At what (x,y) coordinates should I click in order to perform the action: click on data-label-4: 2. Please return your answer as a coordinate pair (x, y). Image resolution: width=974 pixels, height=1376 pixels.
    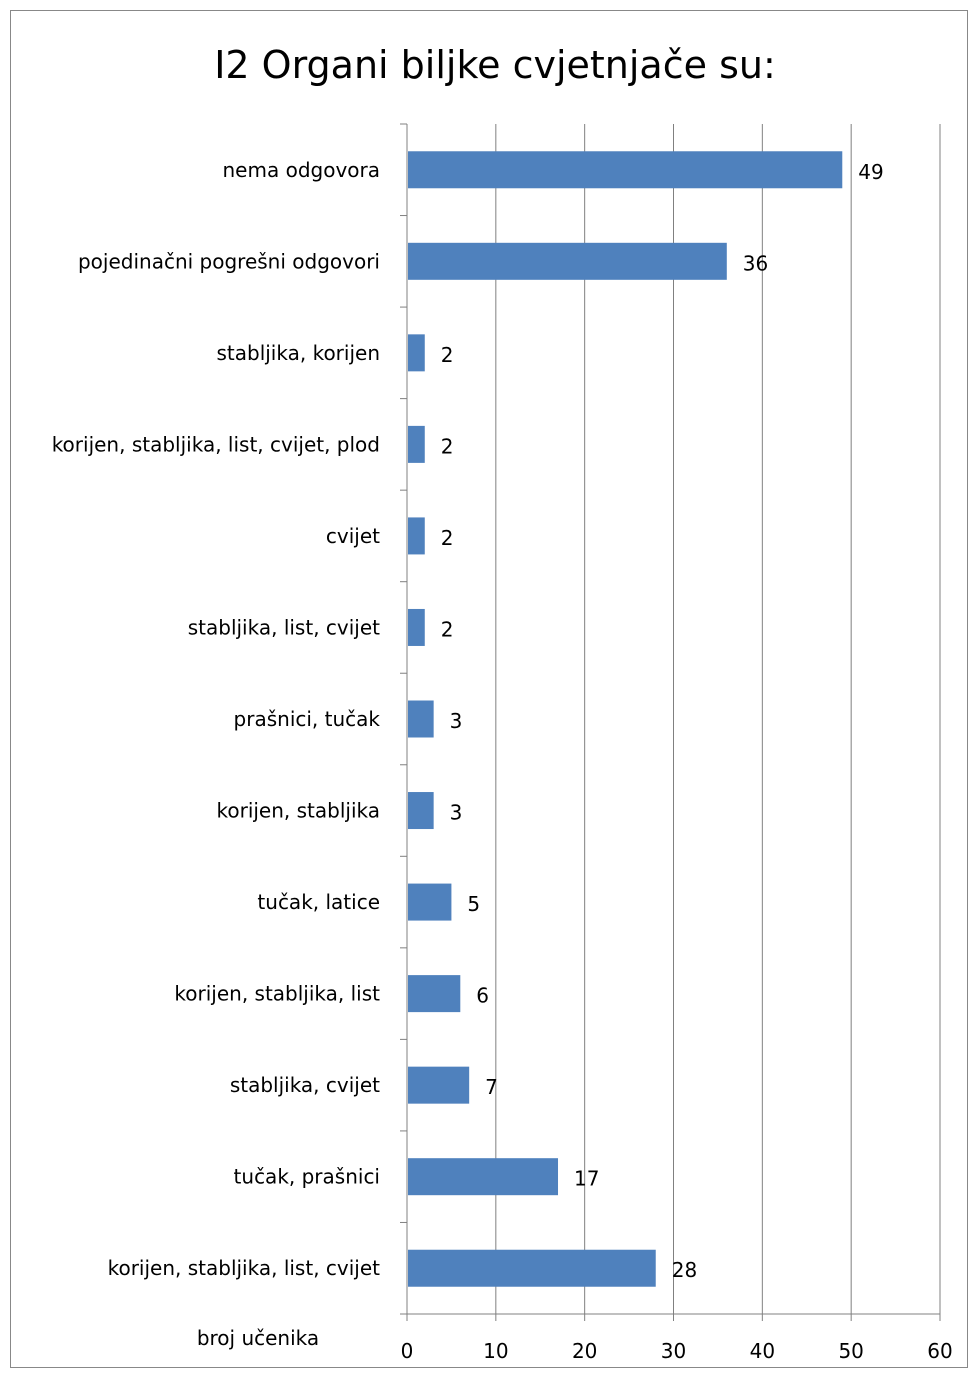
    Looking at the image, I should click on (447, 538).